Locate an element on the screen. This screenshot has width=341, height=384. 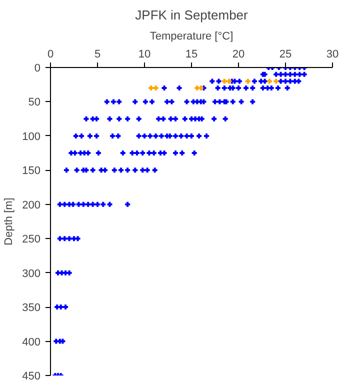
y-axis-title: Depth [m] is located at coordinates (9, 222).